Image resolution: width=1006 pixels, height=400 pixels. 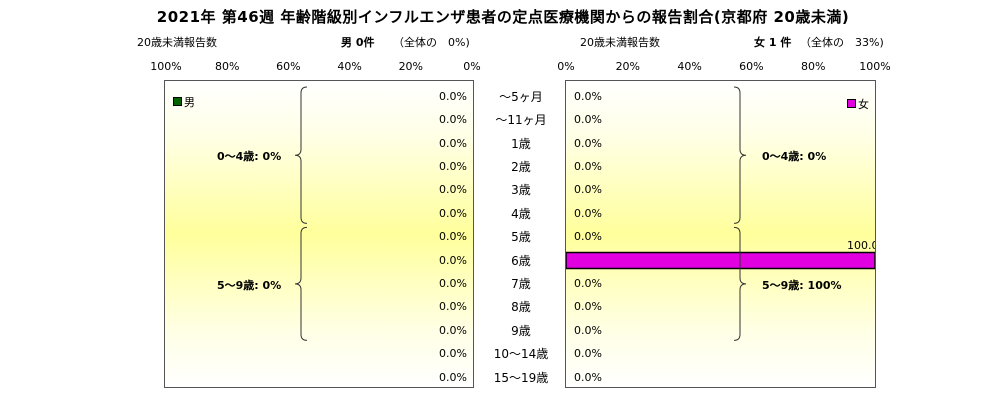 What do you see at coordinates (472, 66) in the screenshot?
I see `left-x-tick: 0%` at bounding box center [472, 66].